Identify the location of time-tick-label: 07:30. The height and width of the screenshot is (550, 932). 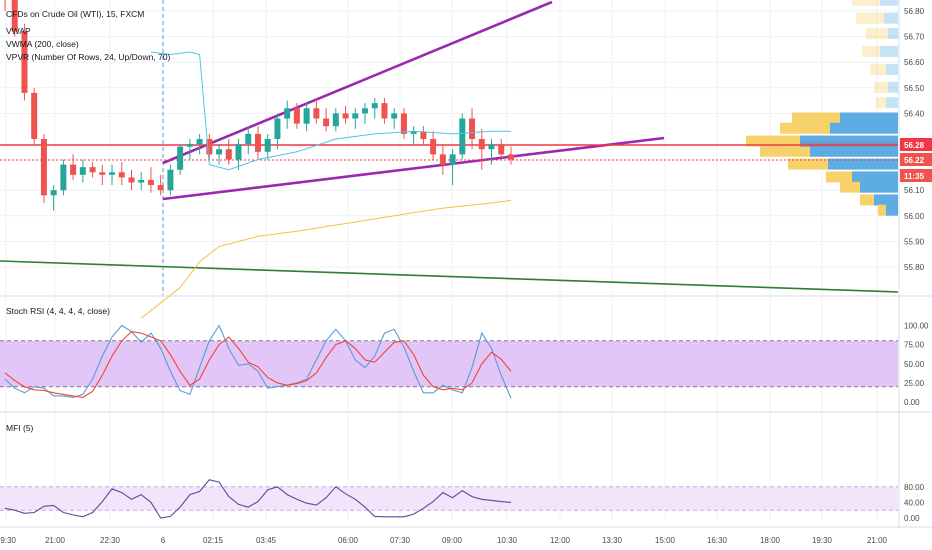
(400, 540).